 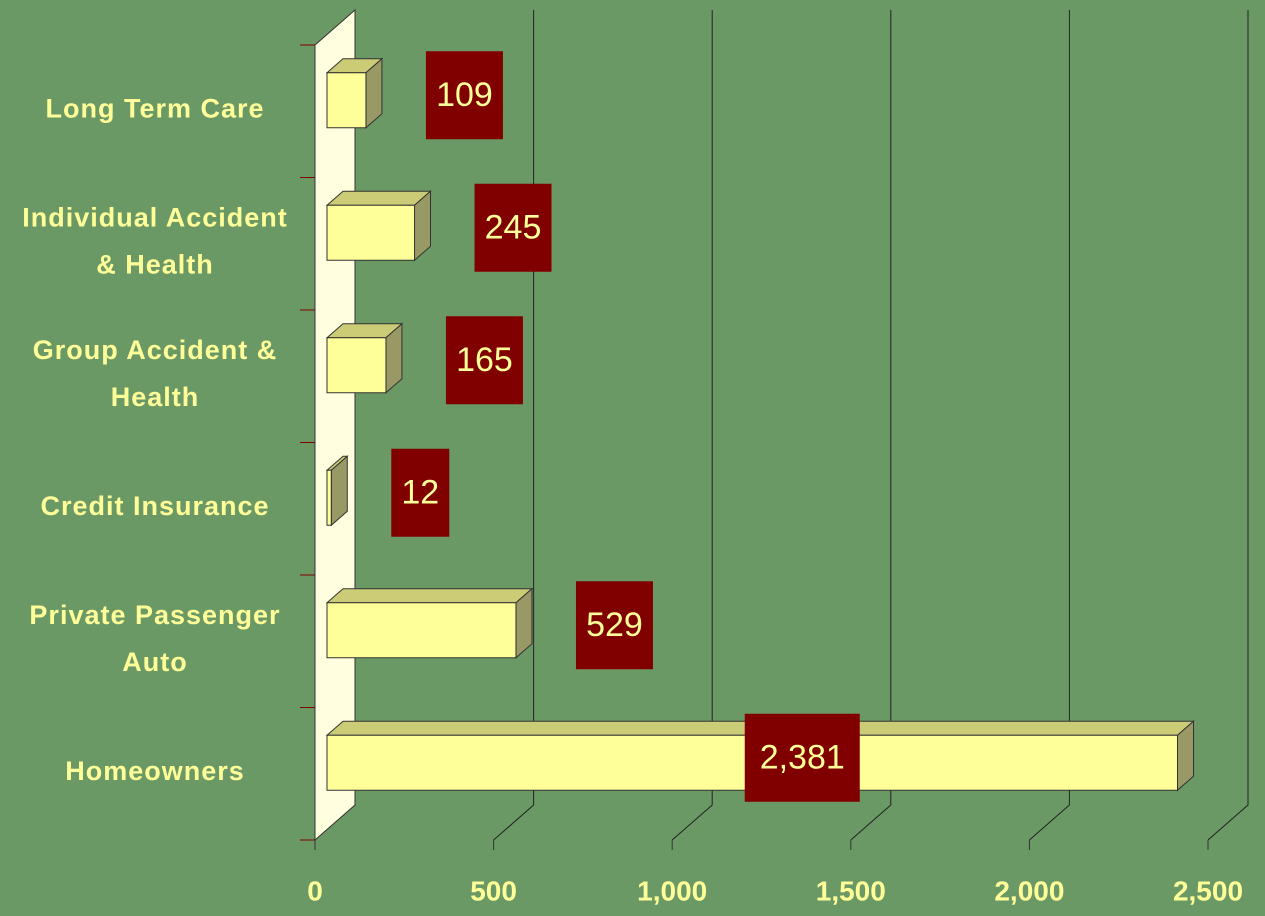 What do you see at coordinates (155, 771) in the screenshot?
I see `y-tick-label: Homeowners` at bounding box center [155, 771].